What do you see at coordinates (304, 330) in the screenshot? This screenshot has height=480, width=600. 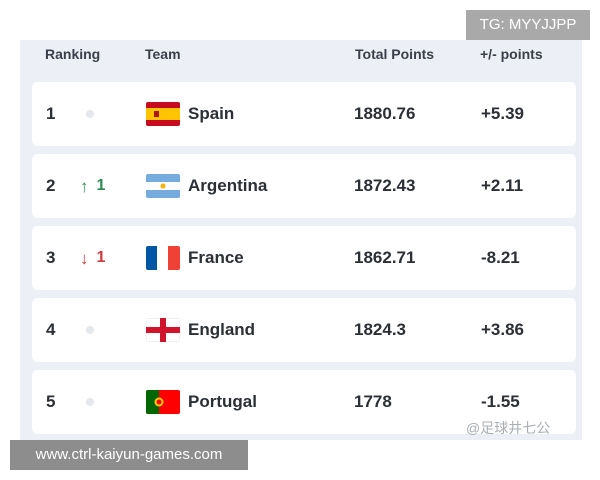 I see `ranking-row: 4 England 1824.3 +3.86` at bounding box center [304, 330].